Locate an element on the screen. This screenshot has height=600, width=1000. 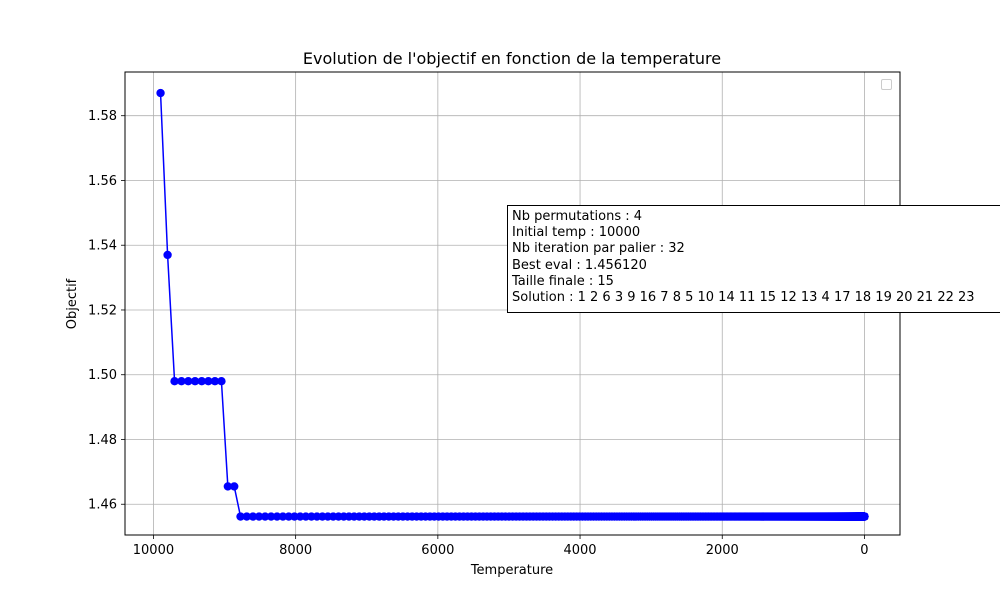
x-tick-label: 6000 is located at coordinates (437, 550).